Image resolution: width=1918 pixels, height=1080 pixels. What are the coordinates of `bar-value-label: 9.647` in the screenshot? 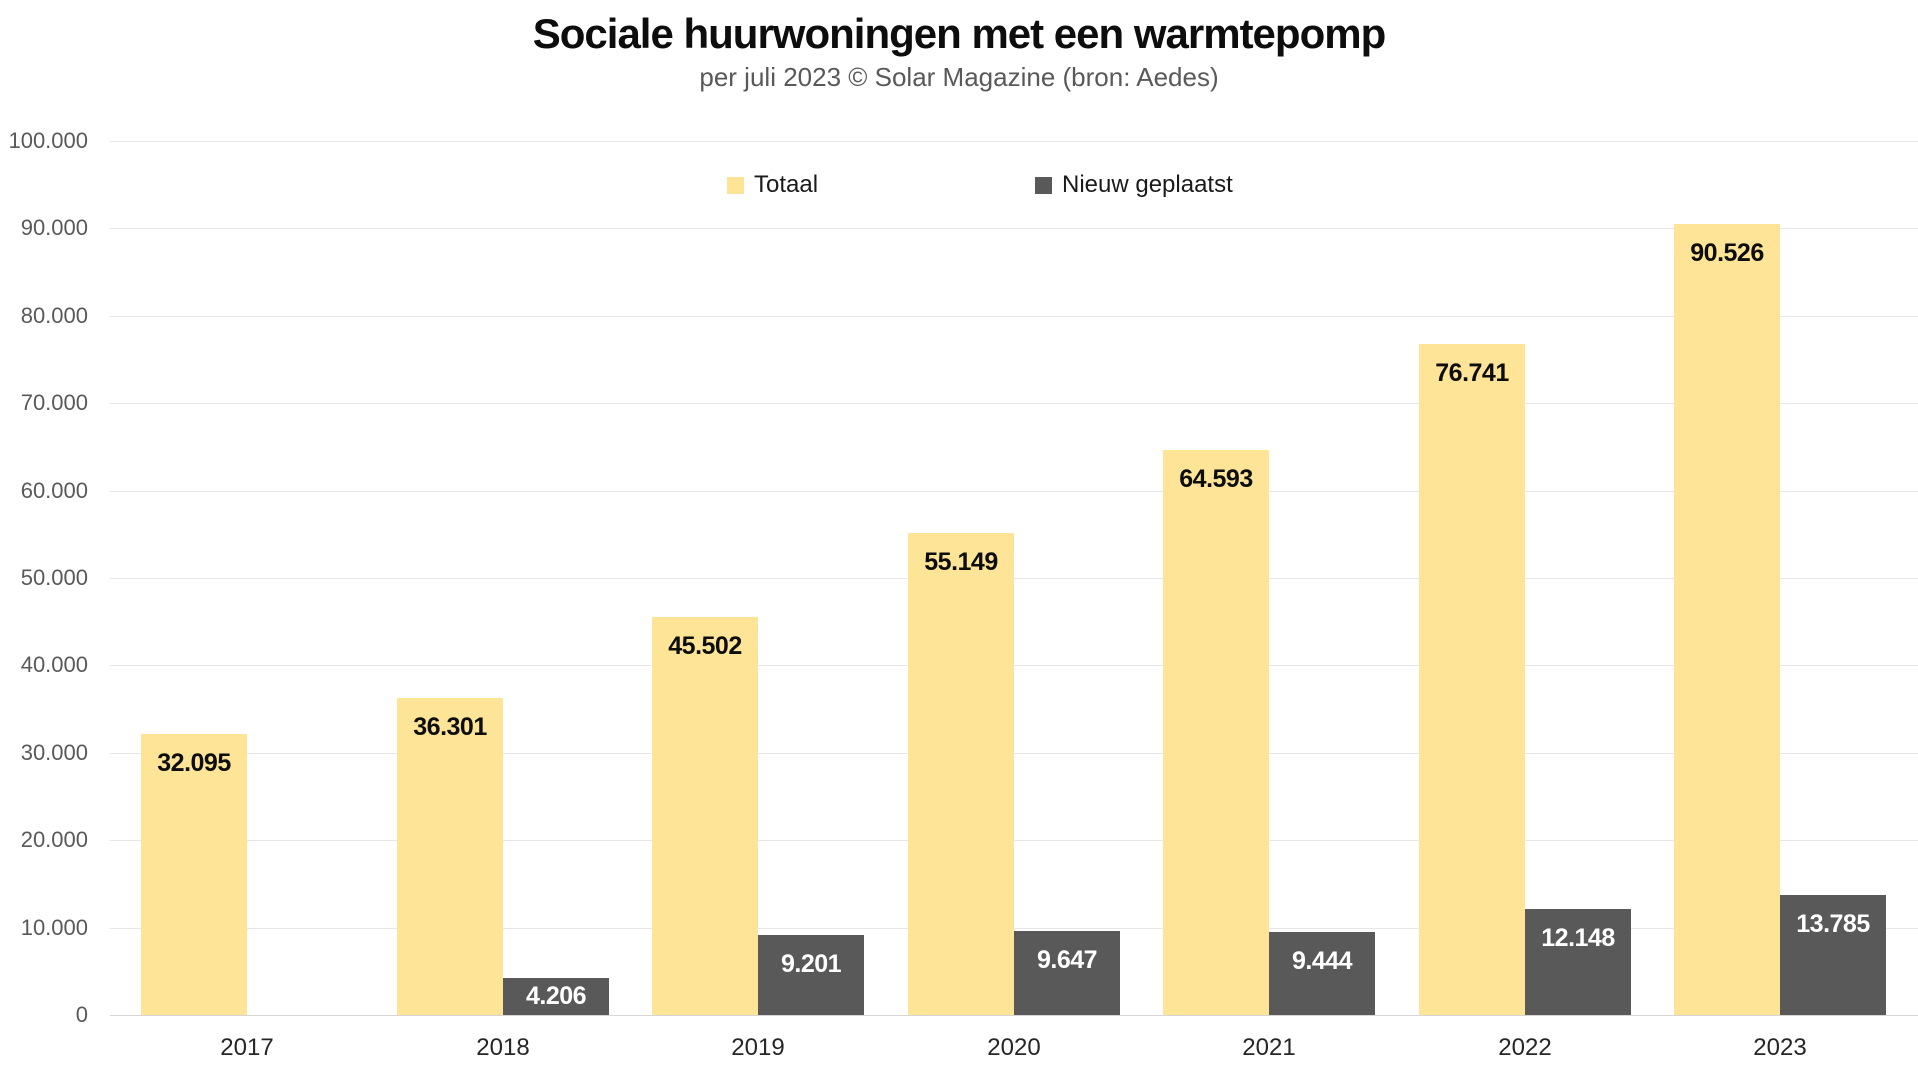 It's located at (1067, 960).